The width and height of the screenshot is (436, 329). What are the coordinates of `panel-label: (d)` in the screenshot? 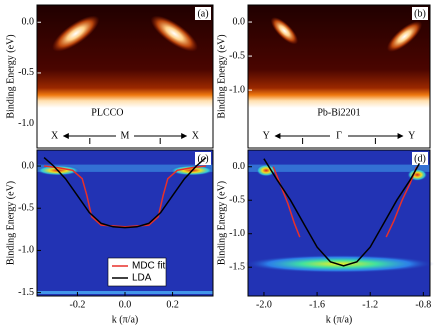 It's located at (420, 158).